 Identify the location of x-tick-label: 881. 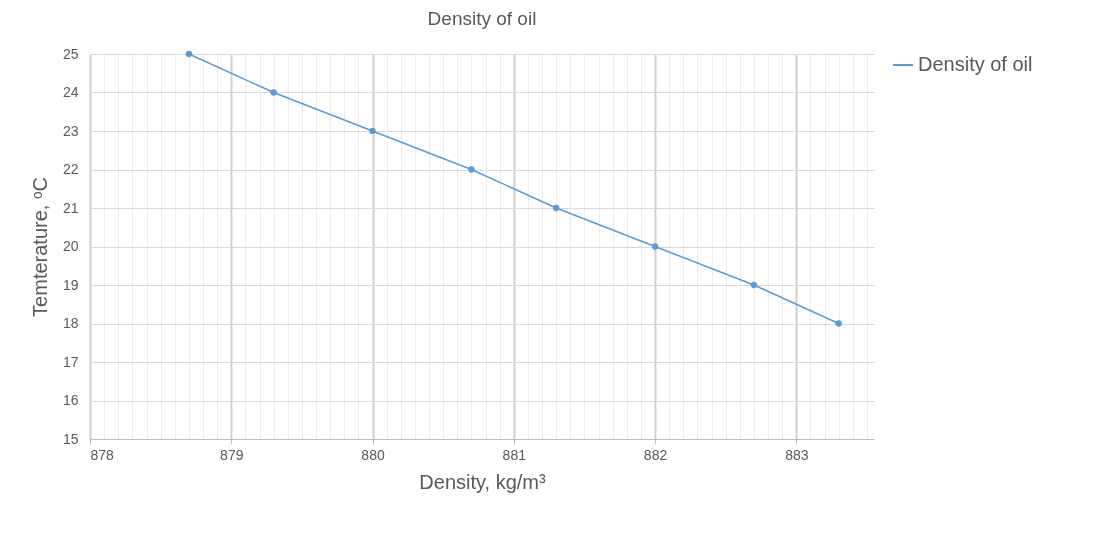
(514, 454).